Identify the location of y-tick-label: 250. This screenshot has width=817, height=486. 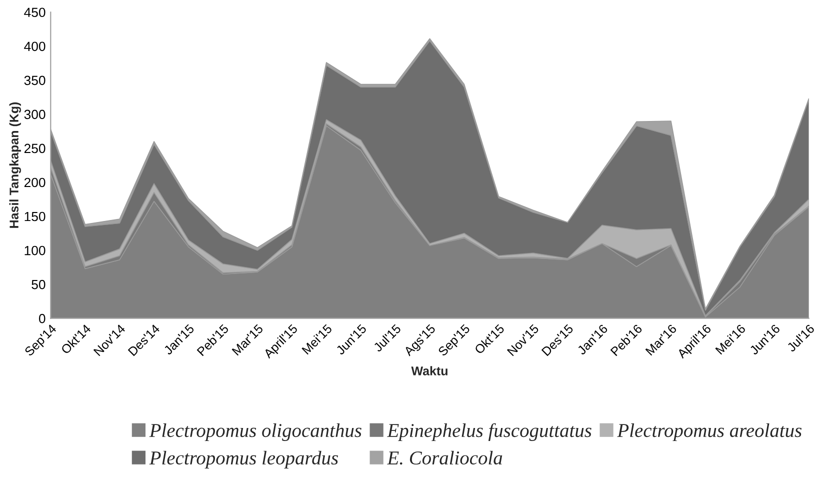
(35, 149).